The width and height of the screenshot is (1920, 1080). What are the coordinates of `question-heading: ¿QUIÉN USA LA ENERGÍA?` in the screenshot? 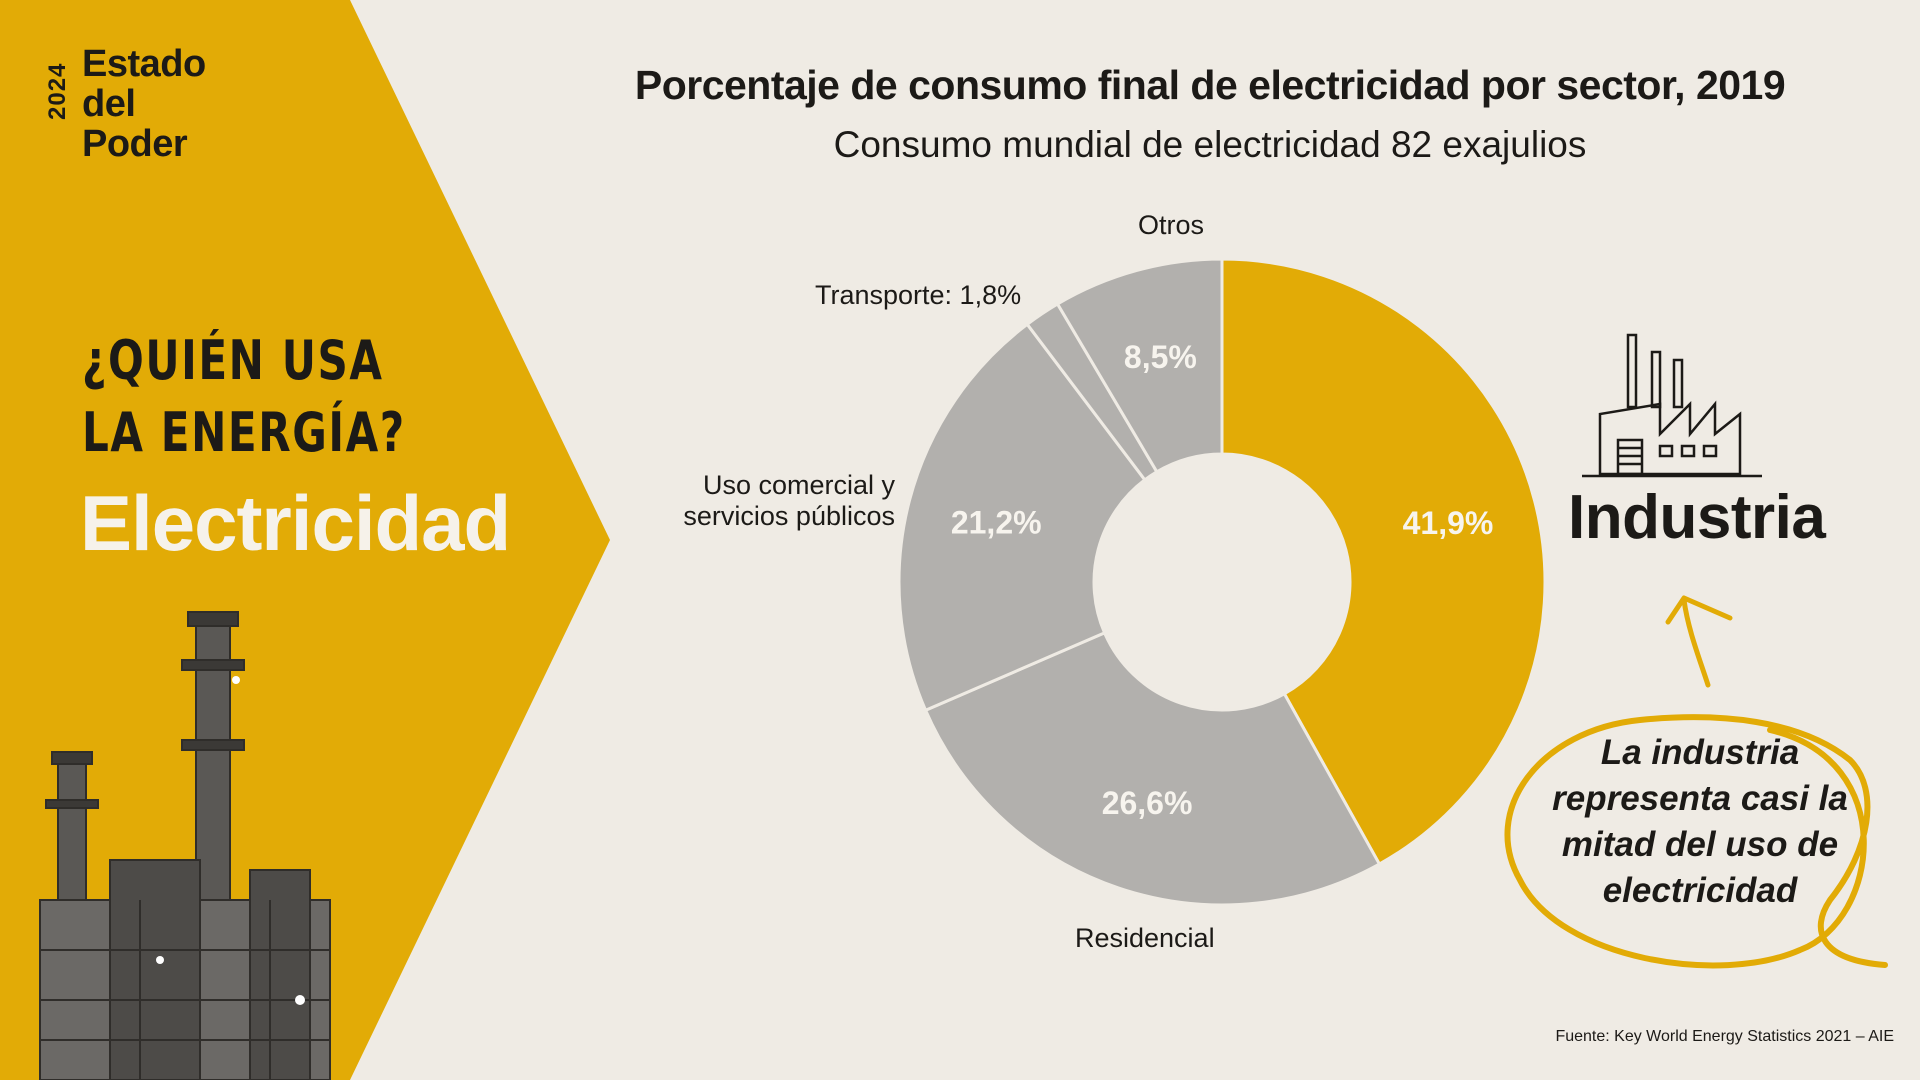 It's located at (244, 397).